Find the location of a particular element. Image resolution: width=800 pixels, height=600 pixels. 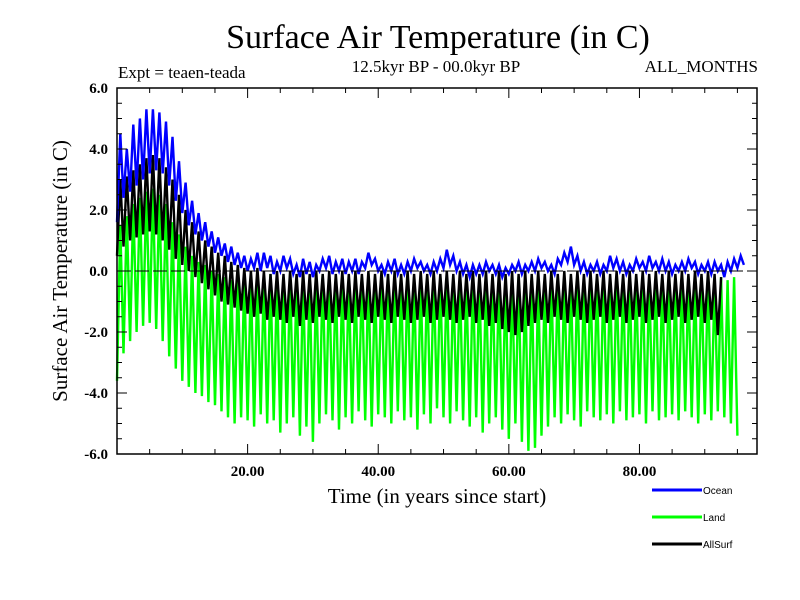

y-tick-label: 4.0 is located at coordinates (98, 150).